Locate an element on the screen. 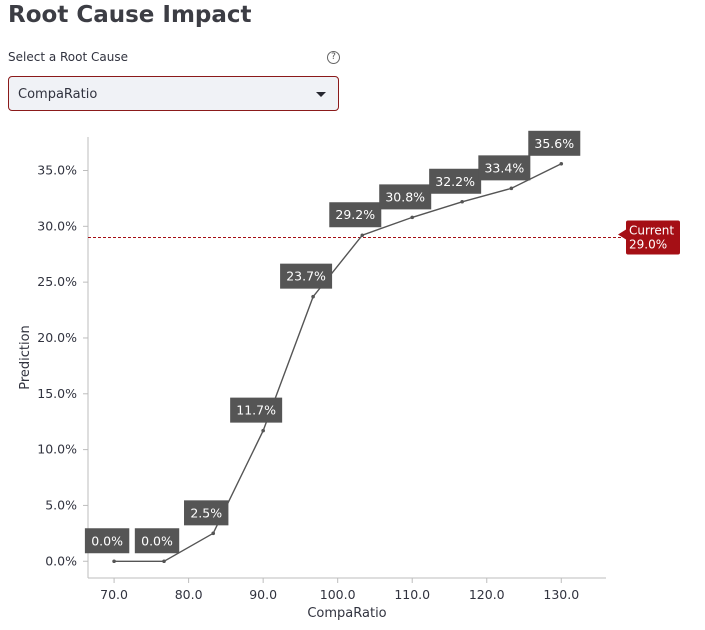 The image size is (705, 630). current-callout-title: Current is located at coordinates (651, 230).